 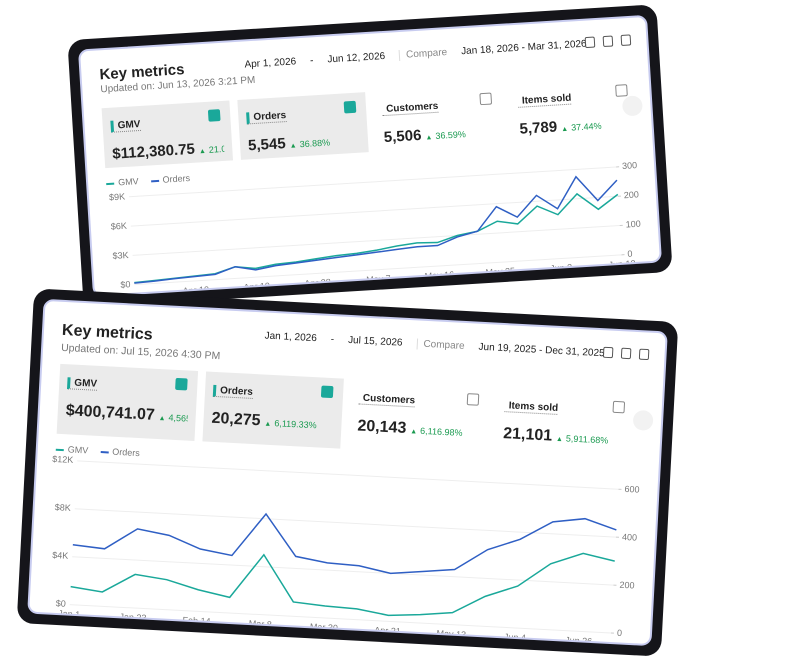 I want to click on metric-card: Items sold 5,78937.44%, so click(x=574, y=110).